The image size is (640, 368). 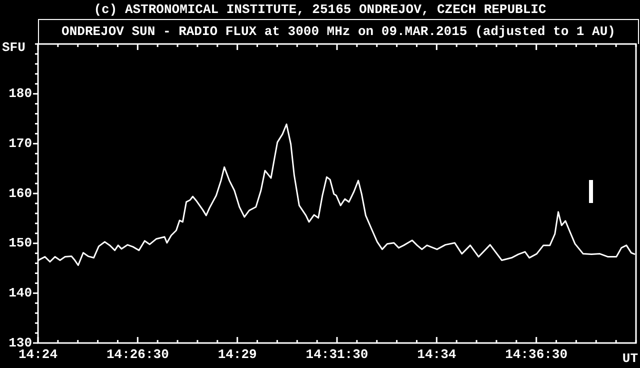 I want to click on y-tick-label: 160, so click(x=20, y=193).